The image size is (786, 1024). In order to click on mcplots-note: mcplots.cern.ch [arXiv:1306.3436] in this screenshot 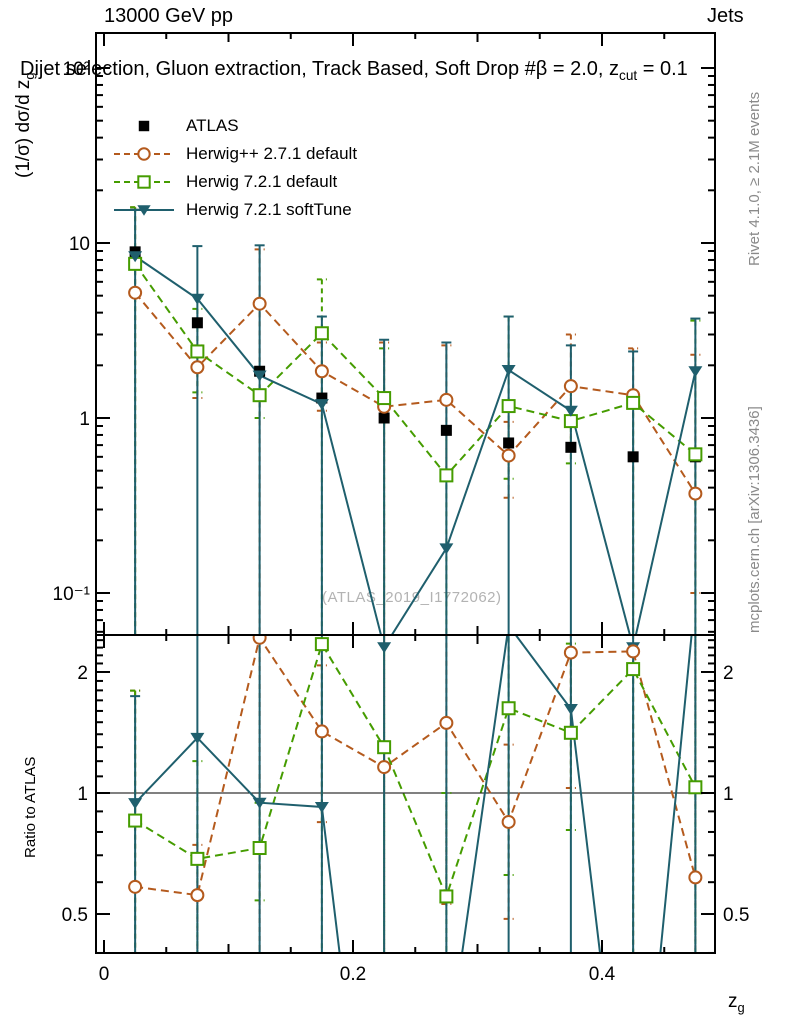, I will do `click(754, 519)`.